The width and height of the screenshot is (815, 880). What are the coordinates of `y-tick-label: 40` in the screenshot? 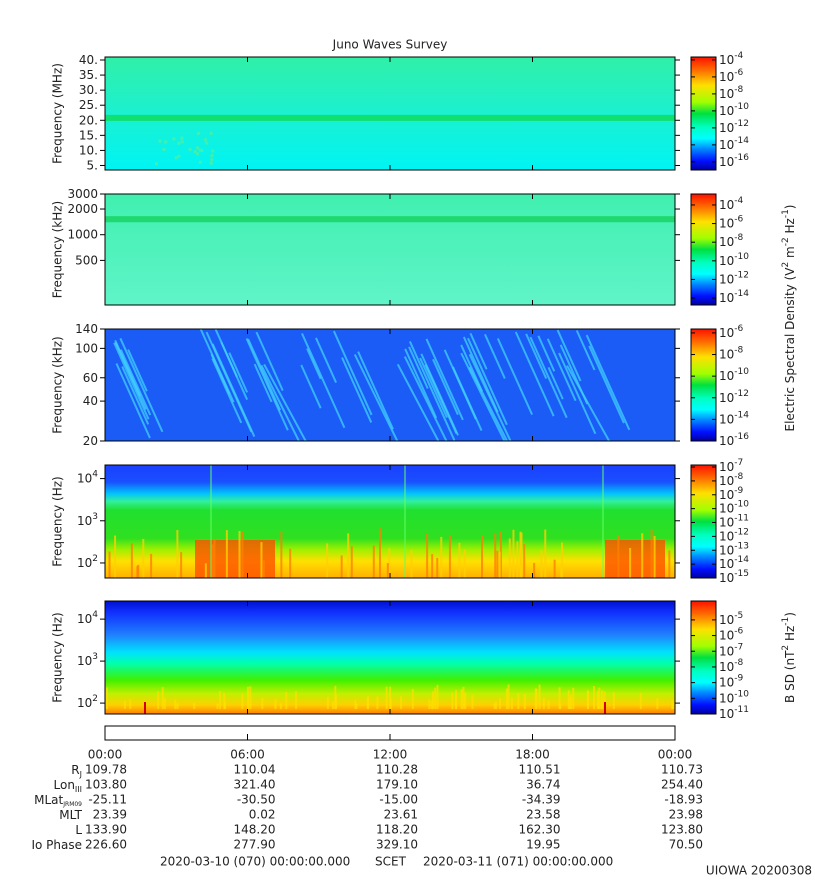 It's located at (90, 401).